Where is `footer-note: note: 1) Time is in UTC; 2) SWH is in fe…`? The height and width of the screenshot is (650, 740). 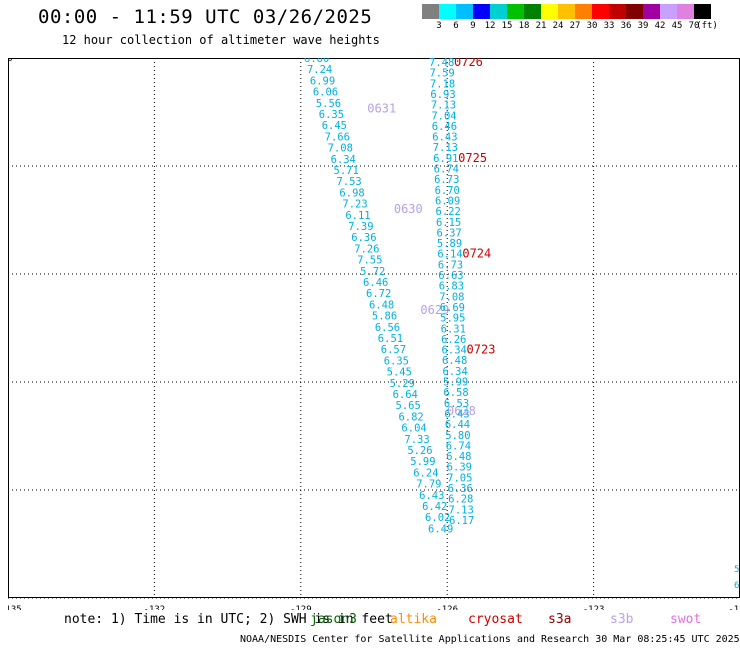
footer-note: note: 1) Time is in UTC; 2) SWH is in fe… is located at coordinates (228, 619).